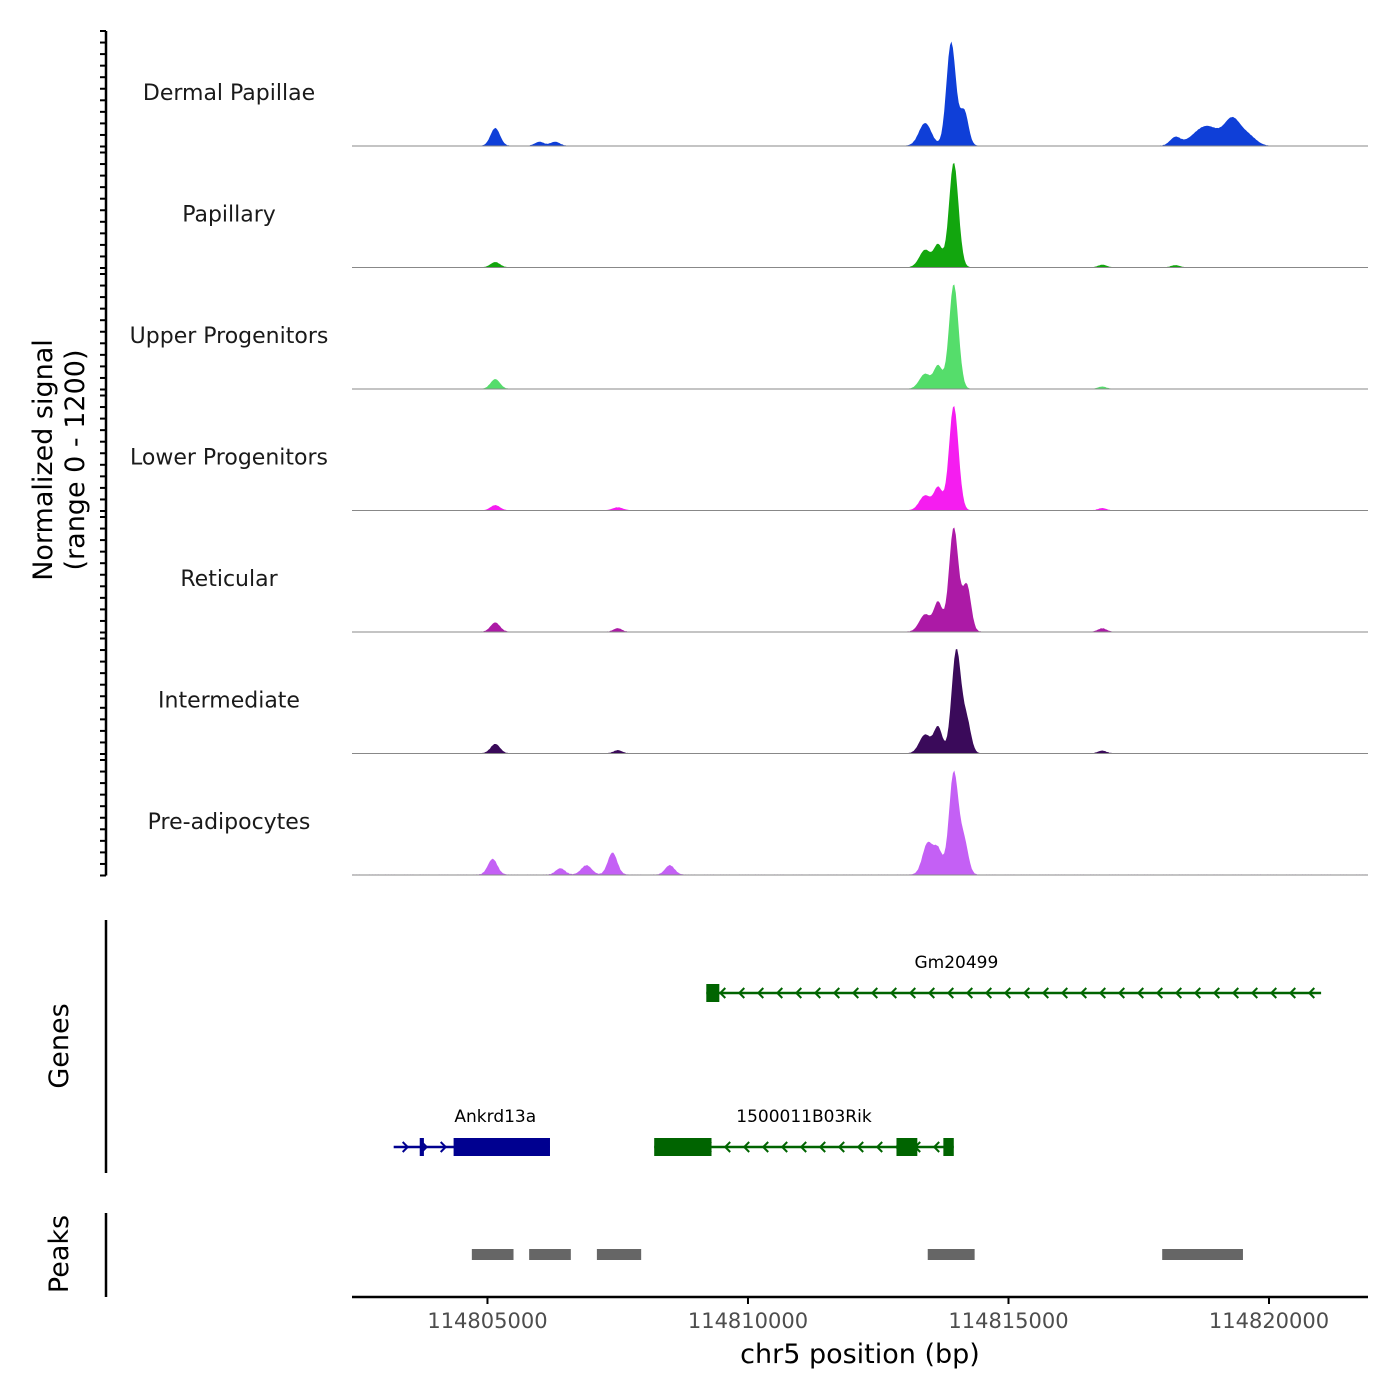 Image resolution: width=1400 pixels, height=1400 pixels. I want to click on track-label: Papillary, so click(229, 215).